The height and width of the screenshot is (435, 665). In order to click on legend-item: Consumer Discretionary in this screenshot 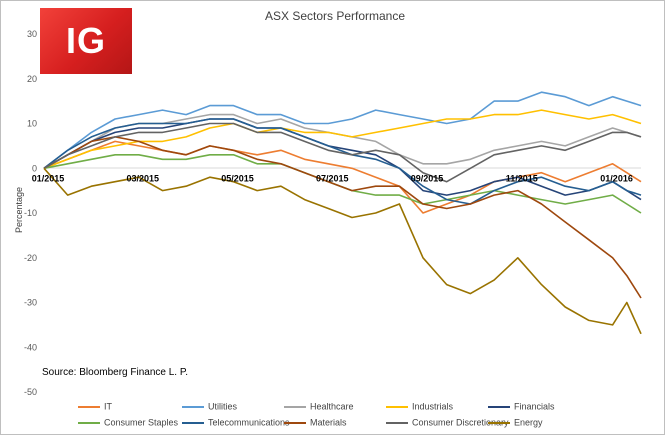, I will do `click(447, 423)`.